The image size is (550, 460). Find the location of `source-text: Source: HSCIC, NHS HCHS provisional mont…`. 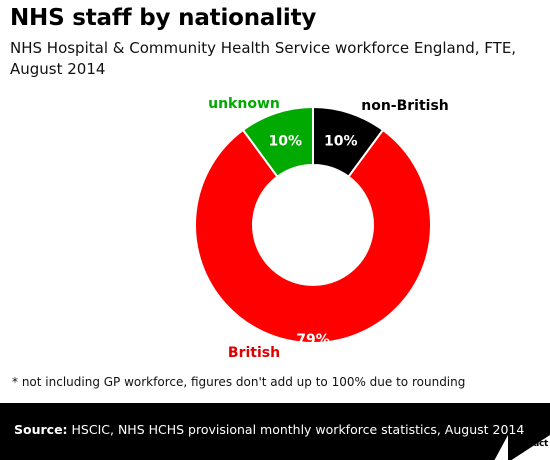

source-text: Source: HSCIC, NHS HCHS provisional mont… is located at coordinates (269, 429).